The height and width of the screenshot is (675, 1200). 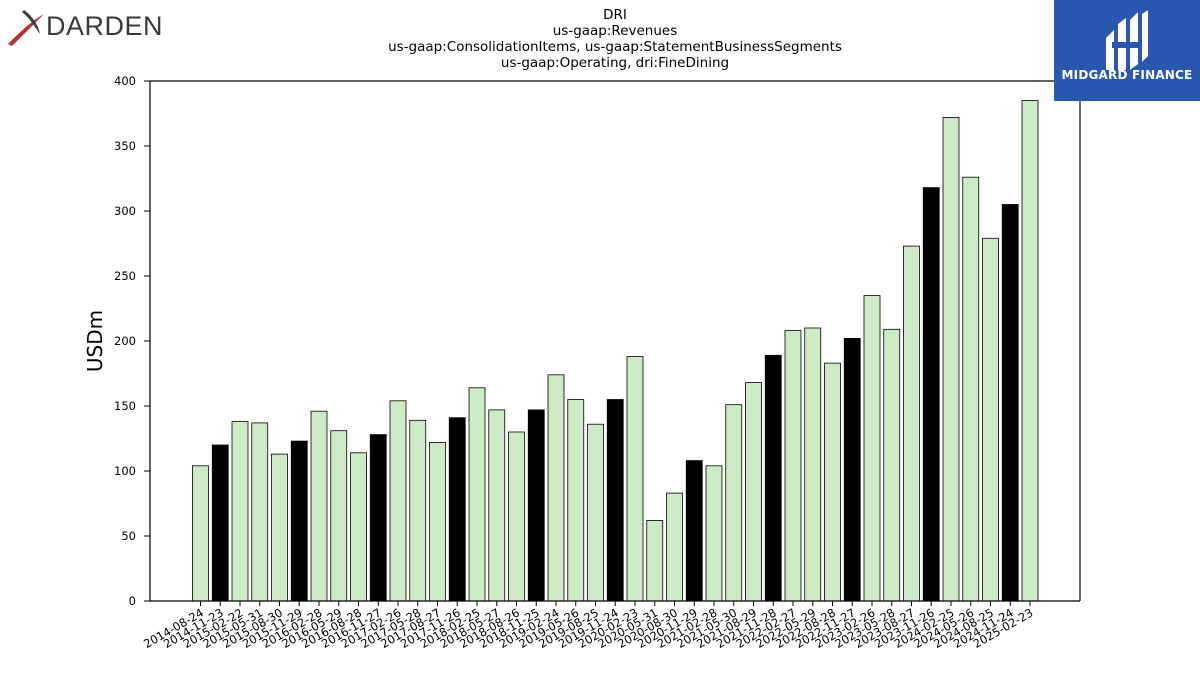 I want to click on y-tick-label: 150, so click(x=125, y=406).